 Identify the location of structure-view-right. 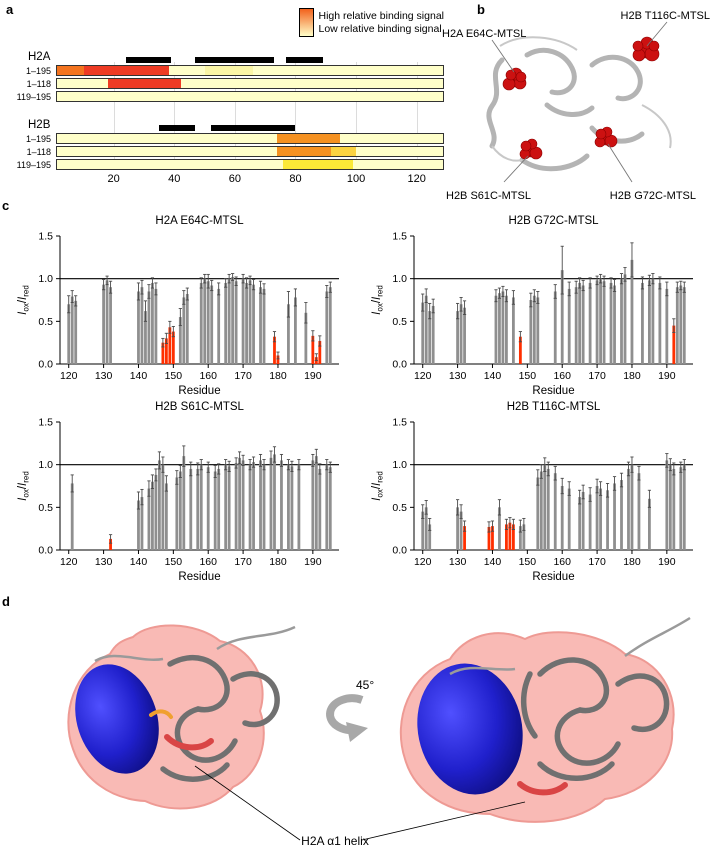
(545, 719).